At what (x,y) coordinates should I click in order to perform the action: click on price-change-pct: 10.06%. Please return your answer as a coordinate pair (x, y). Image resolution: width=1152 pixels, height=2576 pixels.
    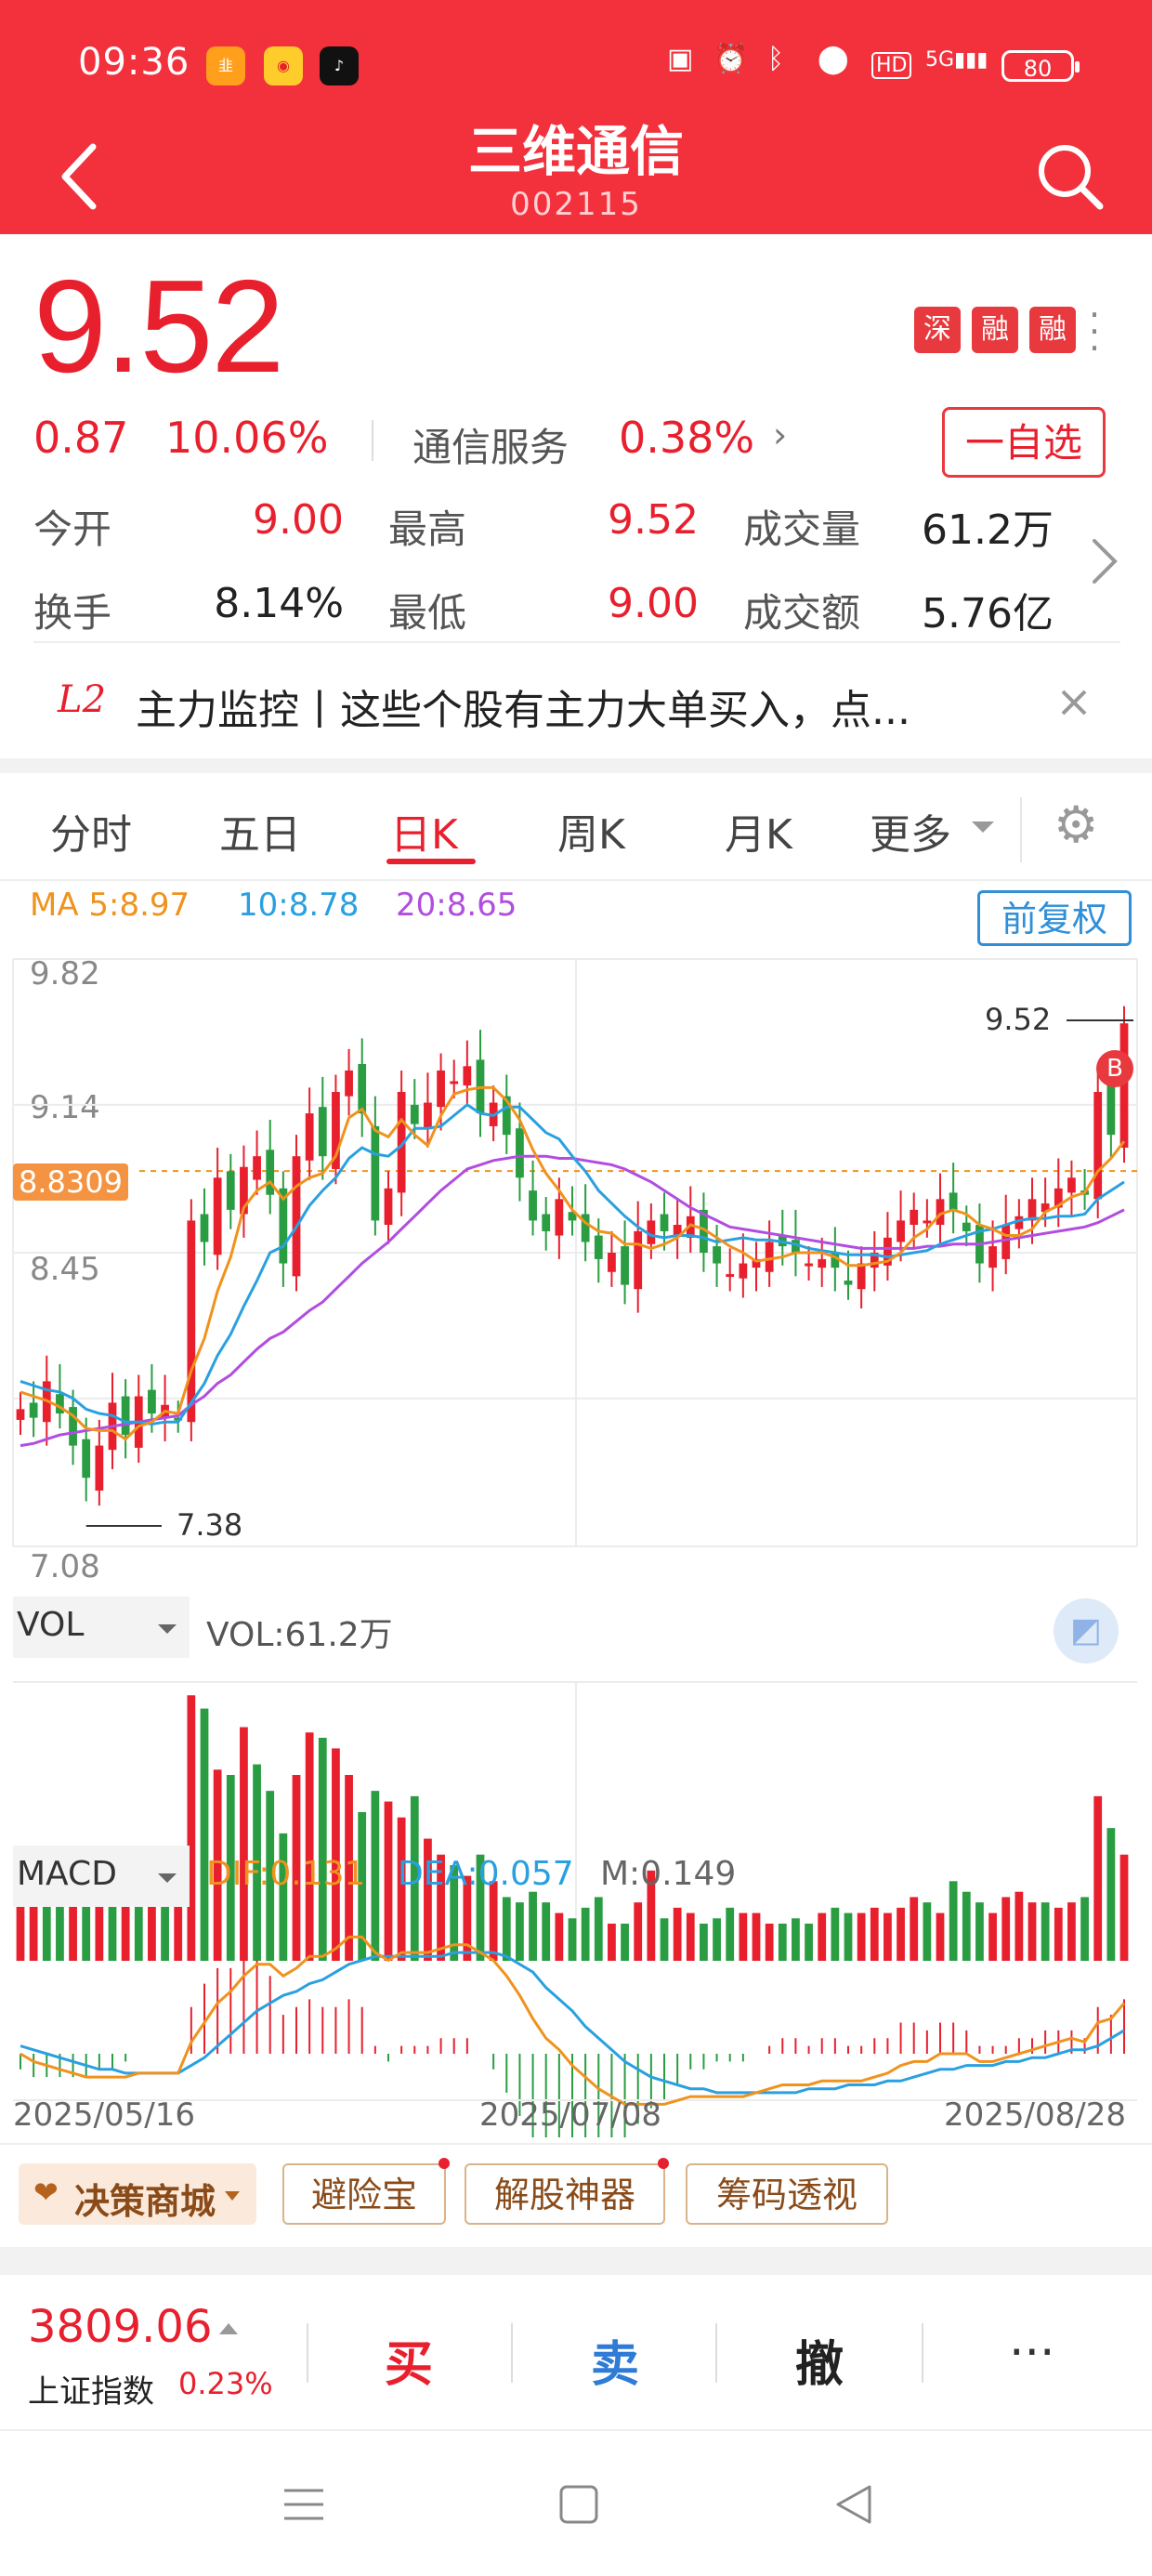
    Looking at the image, I should click on (247, 438).